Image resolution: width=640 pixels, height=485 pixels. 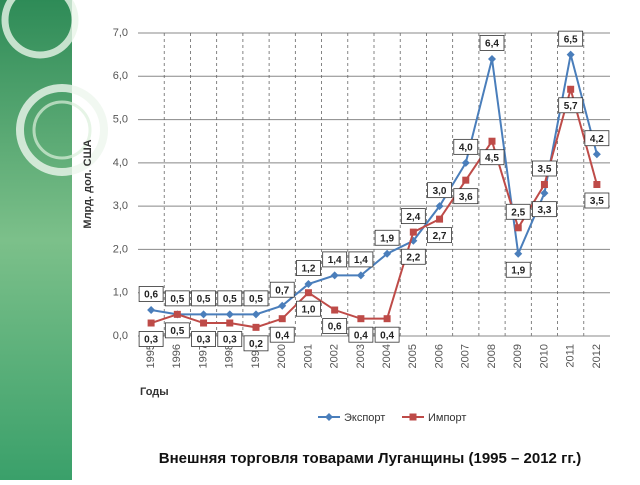 I want to click on value-label: 1,0, so click(x=308, y=309).